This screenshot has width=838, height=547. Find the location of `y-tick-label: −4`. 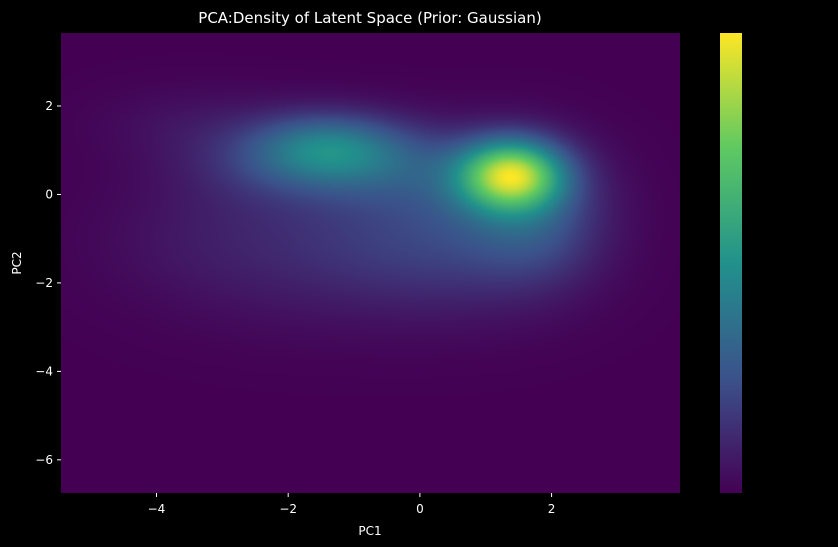

y-tick-label: −4 is located at coordinates (44, 371).